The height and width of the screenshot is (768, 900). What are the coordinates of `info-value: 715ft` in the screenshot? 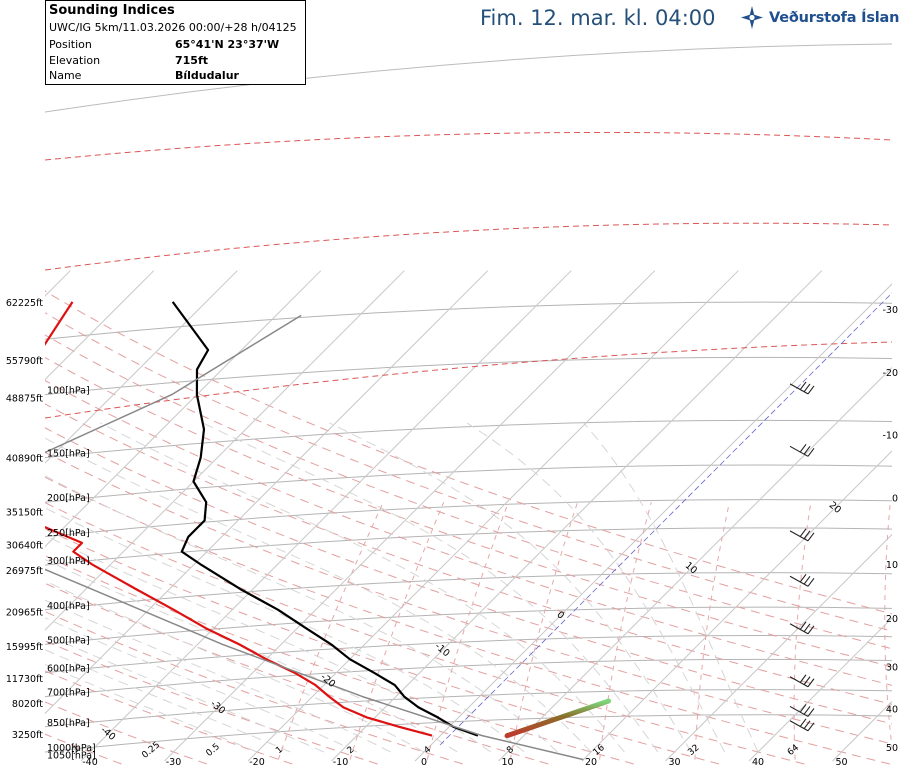 It's located at (192, 60).